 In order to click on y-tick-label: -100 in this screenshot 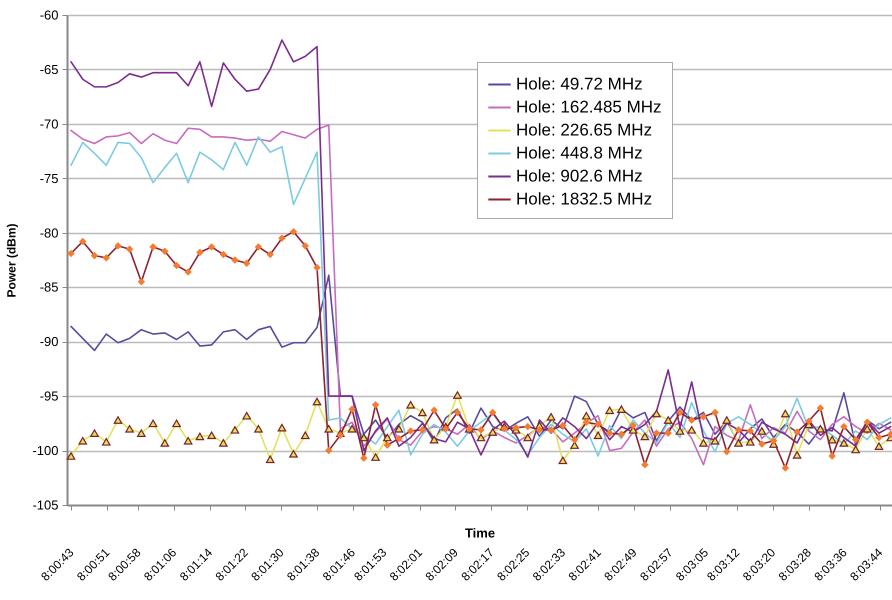, I will do `click(45, 450)`.